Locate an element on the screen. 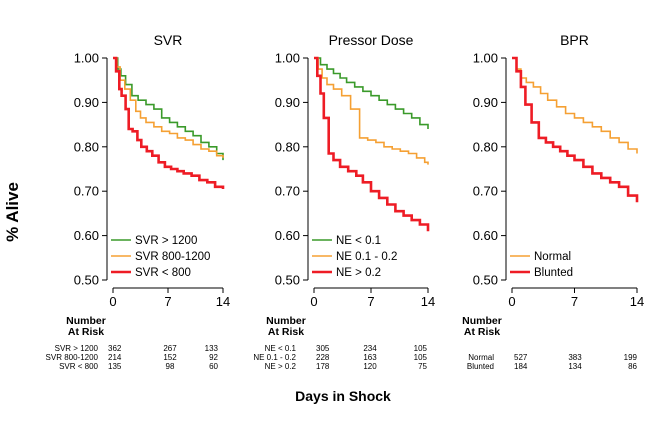 The width and height of the screenshot is (661, 431). risk-value: 135 is located at coordinates (115, 366).